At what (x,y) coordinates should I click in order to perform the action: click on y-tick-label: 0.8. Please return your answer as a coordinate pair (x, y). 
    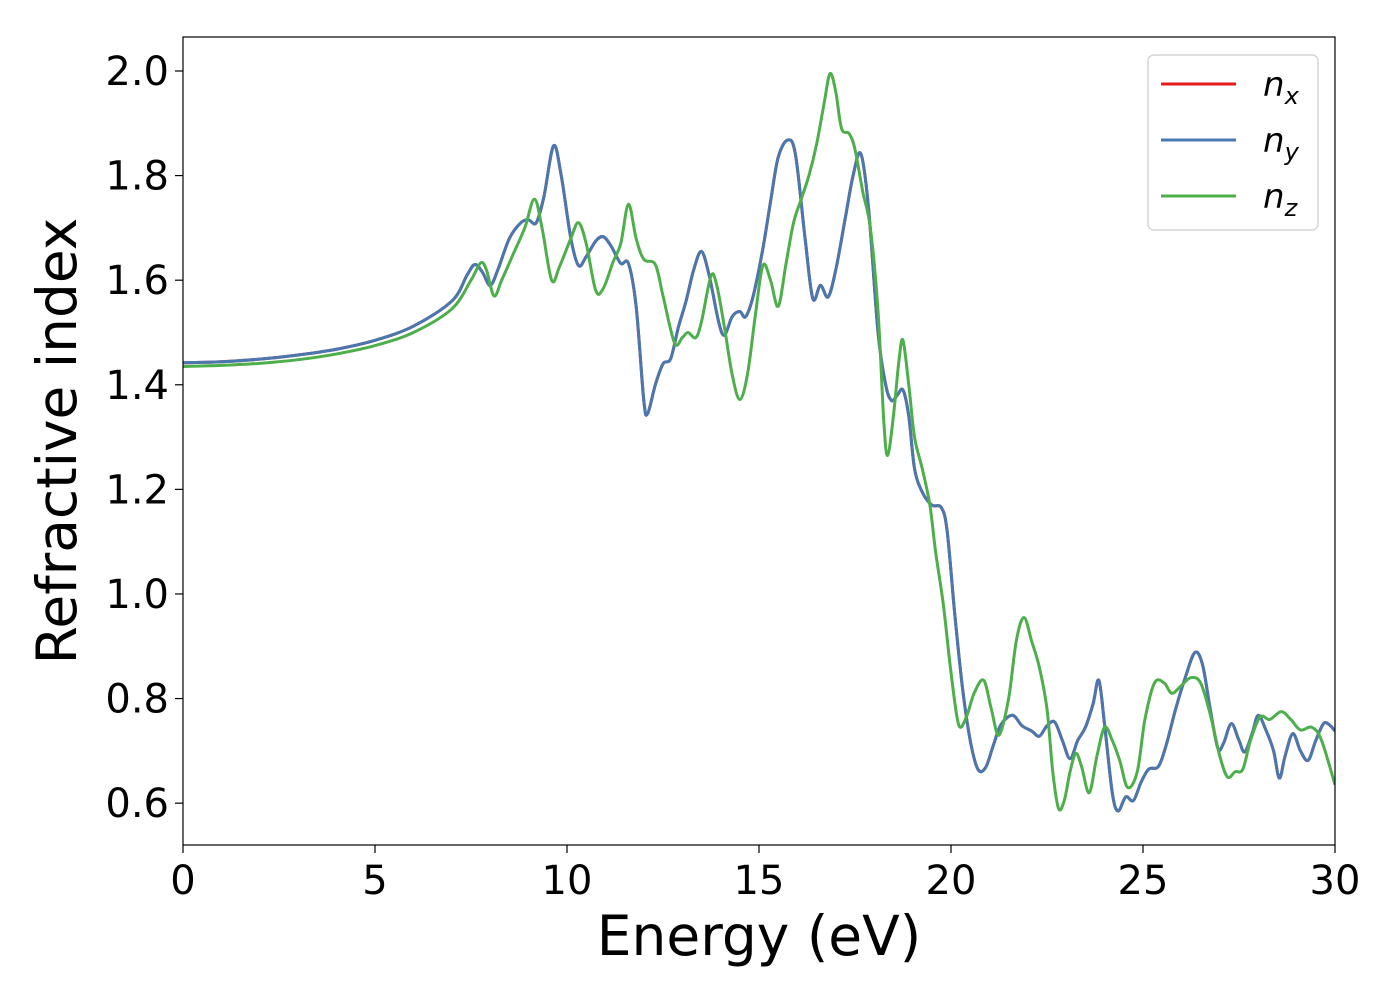
    Looking at the image, I should click on (137, 700).